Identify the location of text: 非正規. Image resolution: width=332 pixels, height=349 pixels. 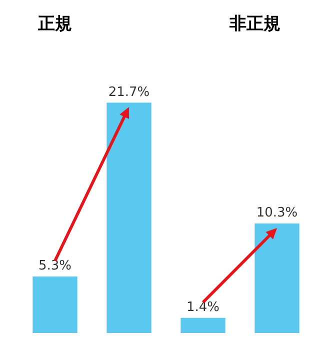
(254, 24).